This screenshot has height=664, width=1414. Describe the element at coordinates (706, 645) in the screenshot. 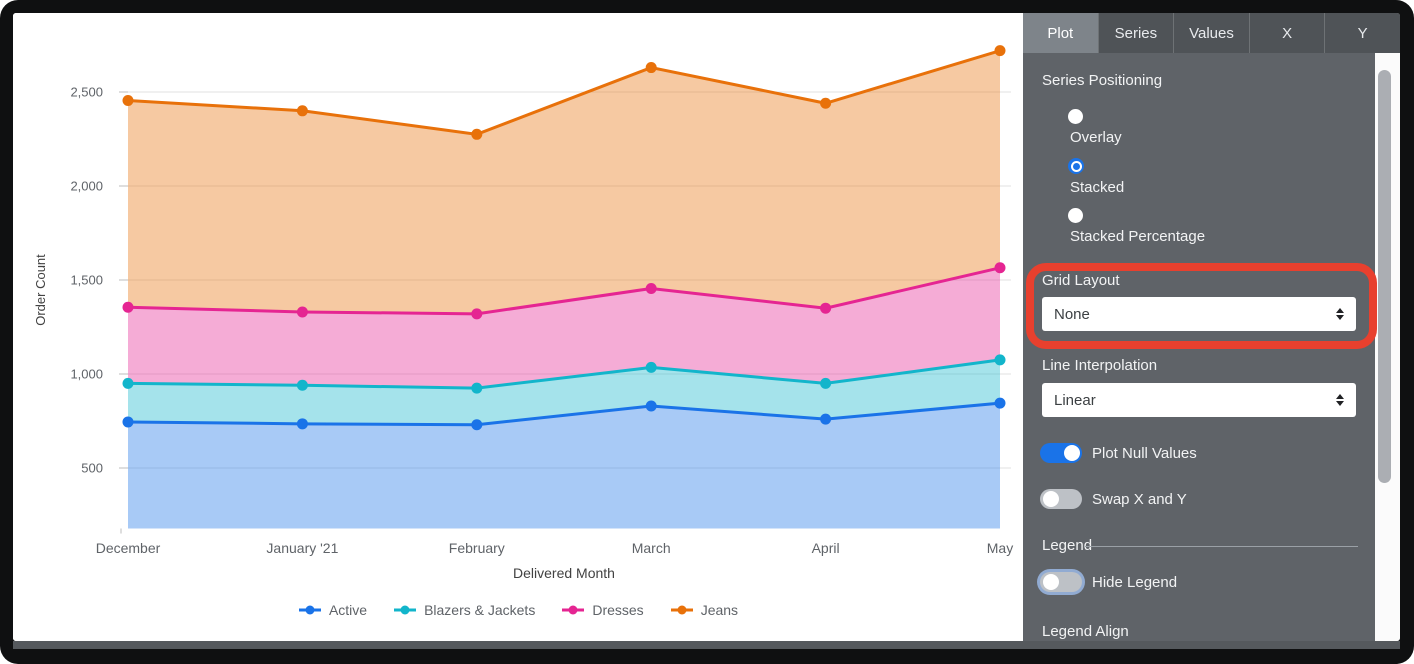

I see `window-bottom-strip` at that location.